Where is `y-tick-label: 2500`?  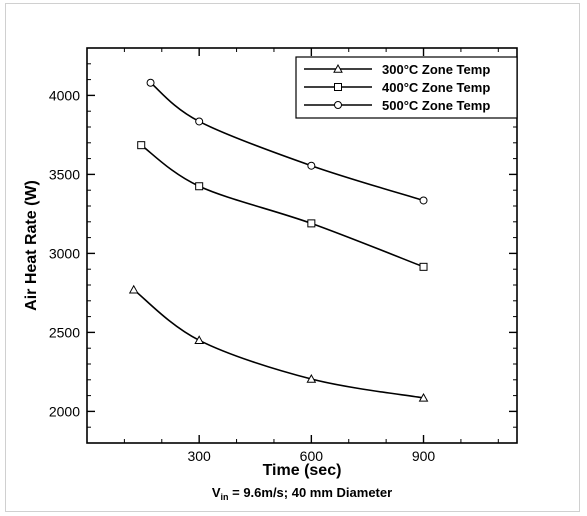
y-tick-label: 2500 is located at coordinates (64, 332).